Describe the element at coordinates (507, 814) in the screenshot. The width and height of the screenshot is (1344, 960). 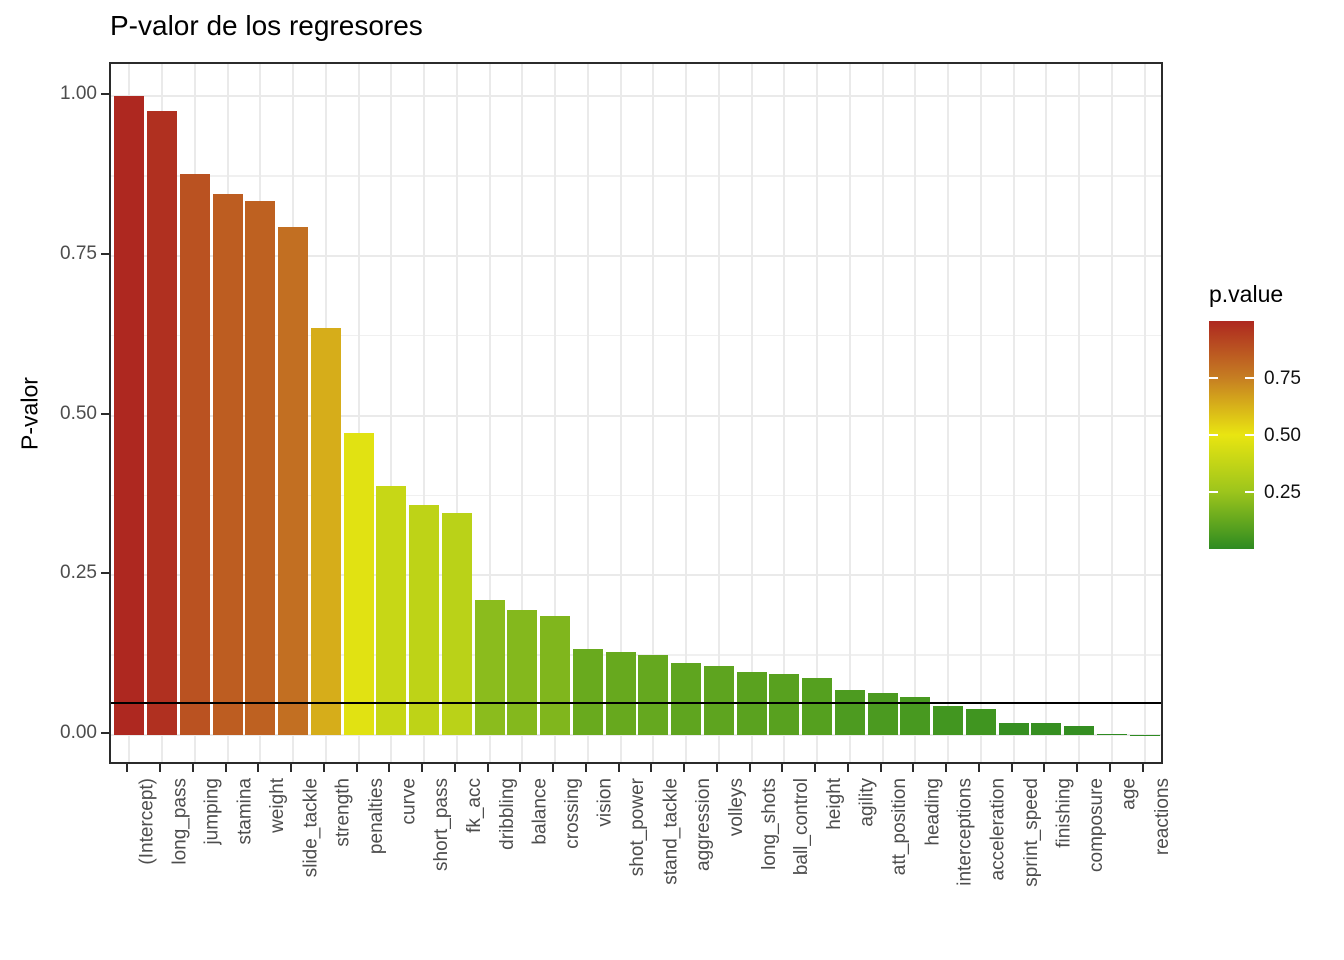
I see `x-category-label: dribbling` at that location.